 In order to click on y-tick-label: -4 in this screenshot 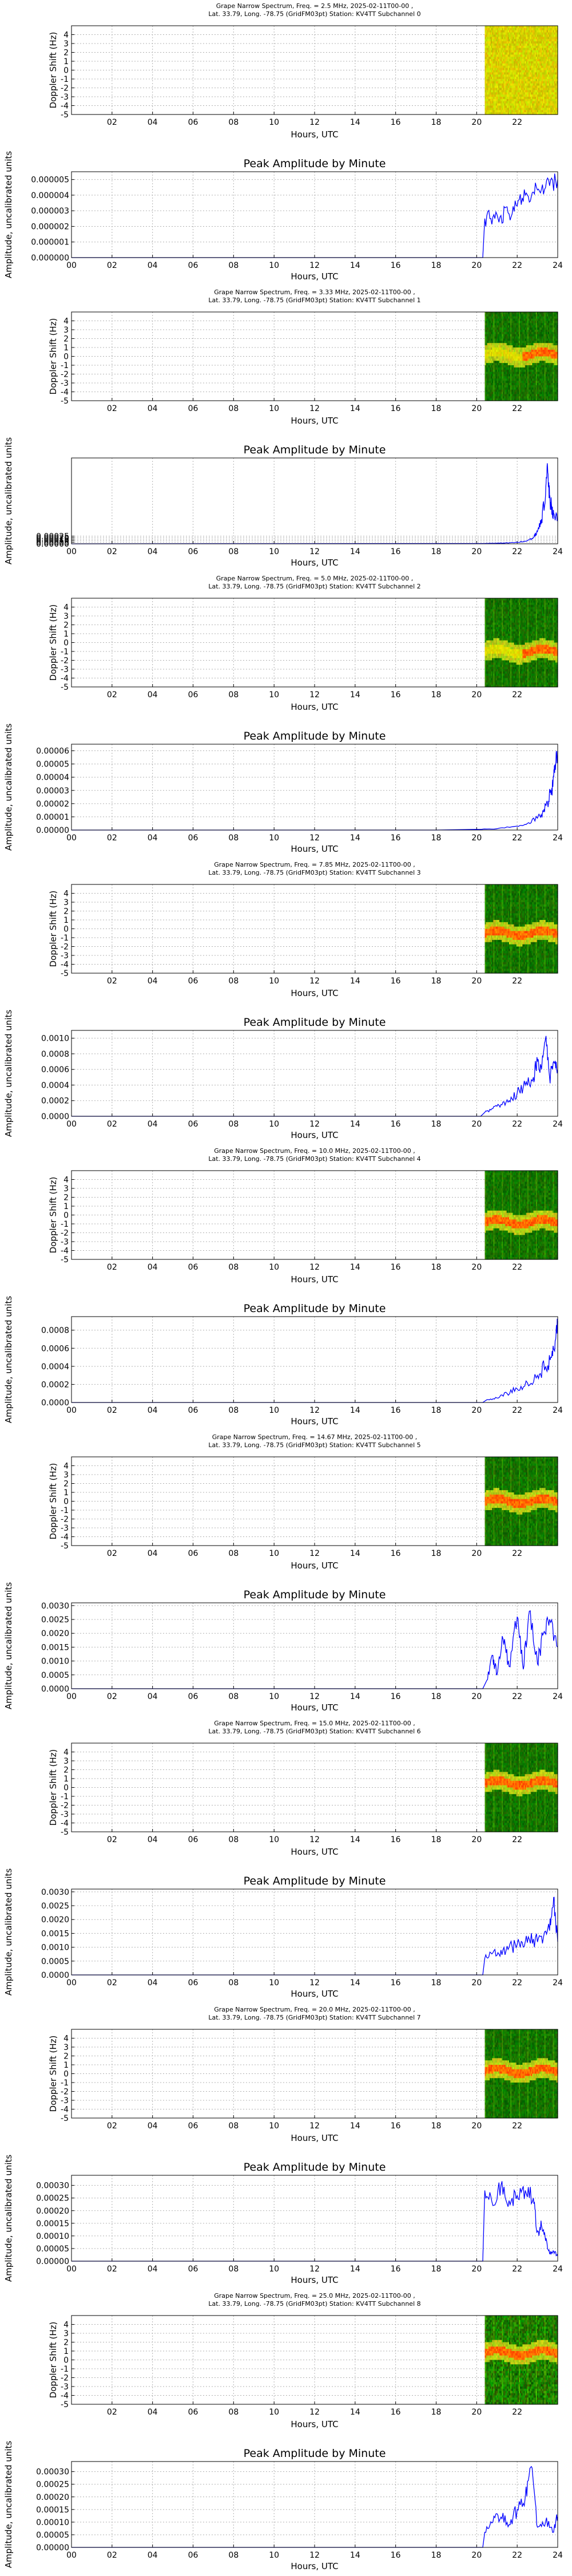, I will do `click(65, 106)`.